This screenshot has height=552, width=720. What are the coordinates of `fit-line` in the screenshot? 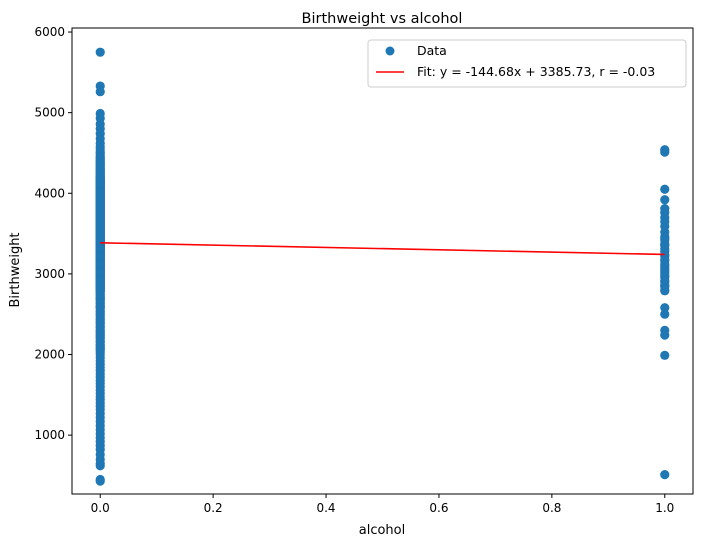 It's located at (382, 249).